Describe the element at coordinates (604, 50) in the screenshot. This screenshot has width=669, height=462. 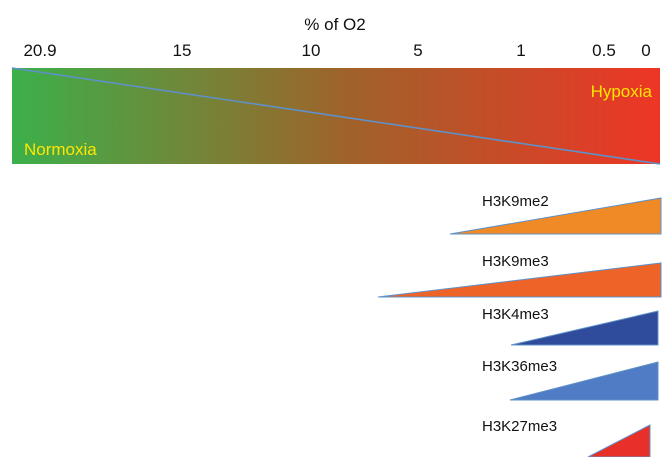
I see `tick-label: 0.5` at that location.